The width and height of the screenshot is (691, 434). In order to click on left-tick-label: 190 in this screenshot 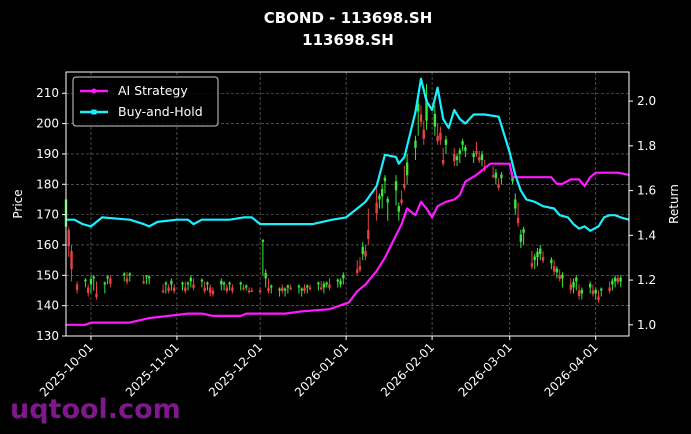, I will do `click(47, 154)`.